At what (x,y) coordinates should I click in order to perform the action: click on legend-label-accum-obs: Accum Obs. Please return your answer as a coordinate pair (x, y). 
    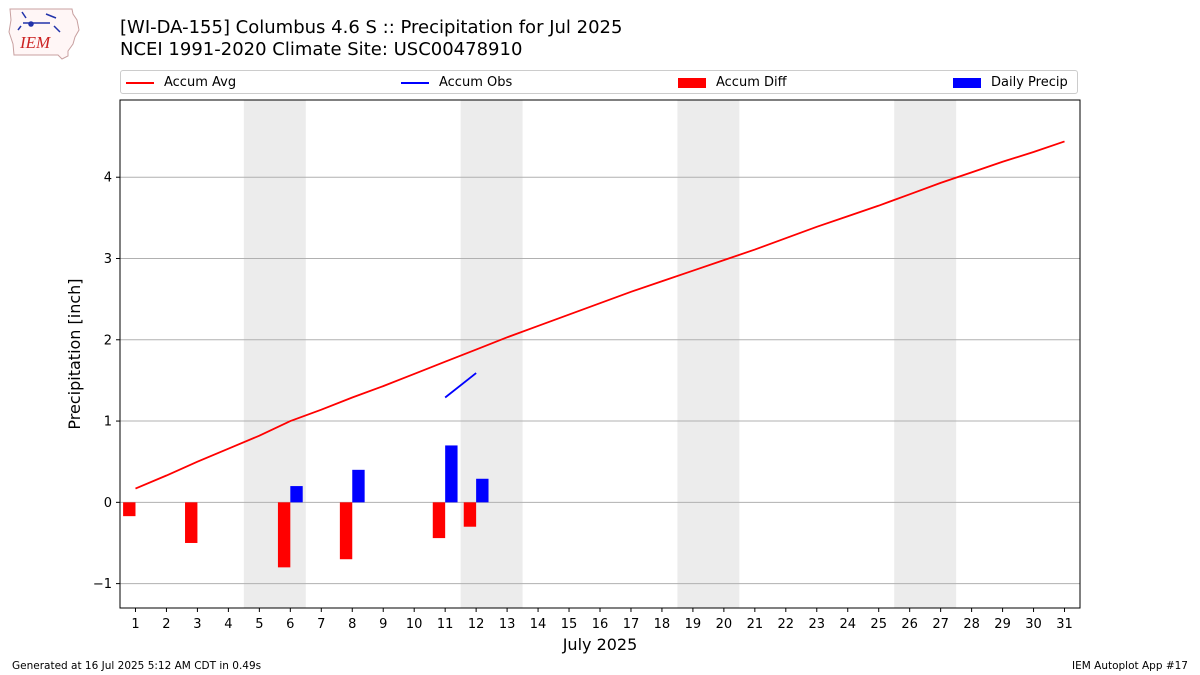
    Looking at the image, I should click on (476, 82).